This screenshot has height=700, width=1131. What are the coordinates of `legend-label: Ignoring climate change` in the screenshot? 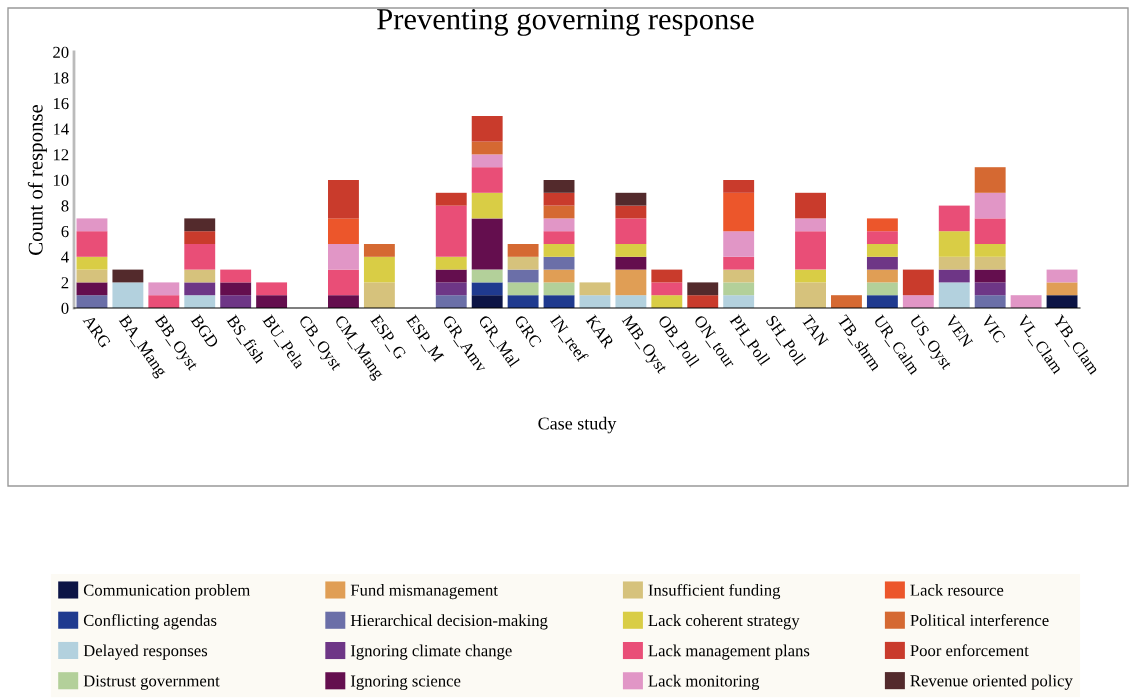 It's located at (431, 652).